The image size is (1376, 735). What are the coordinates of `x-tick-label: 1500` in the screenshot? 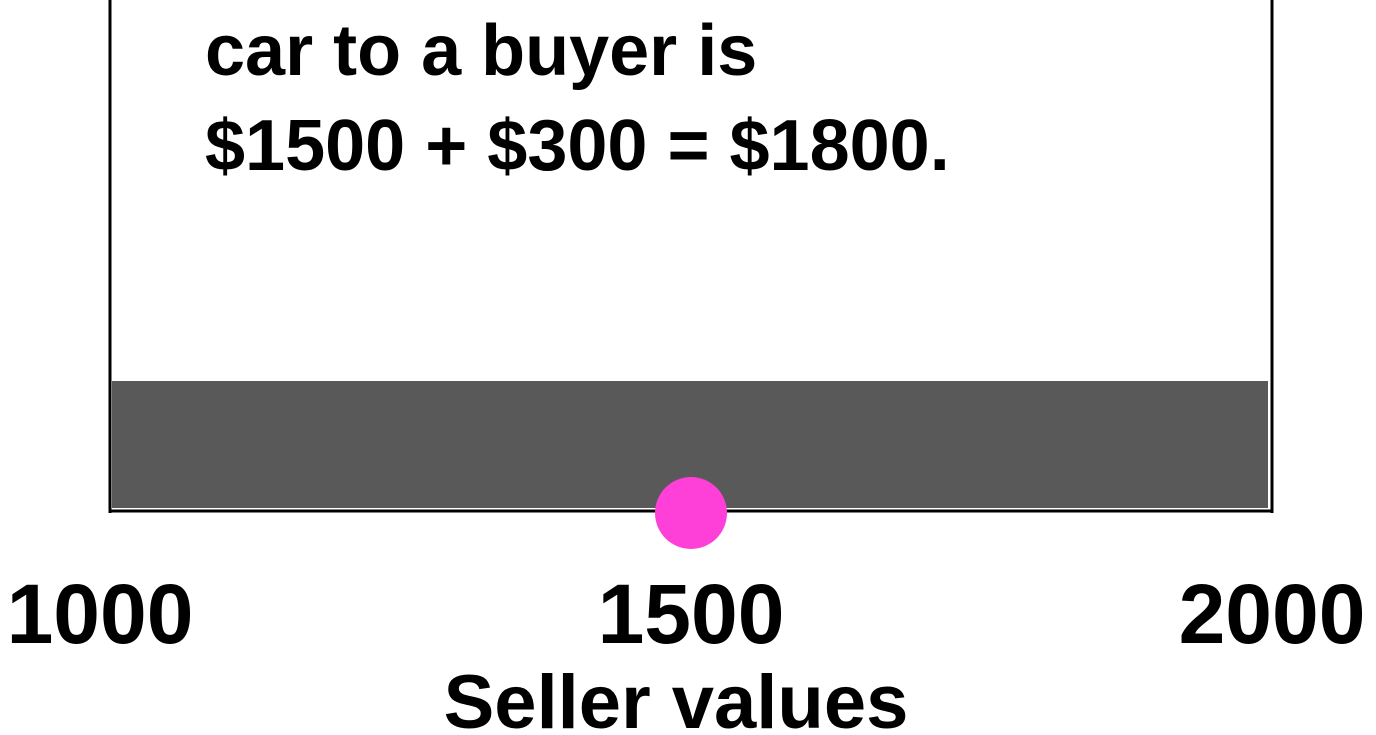 It's located at (691, 614).